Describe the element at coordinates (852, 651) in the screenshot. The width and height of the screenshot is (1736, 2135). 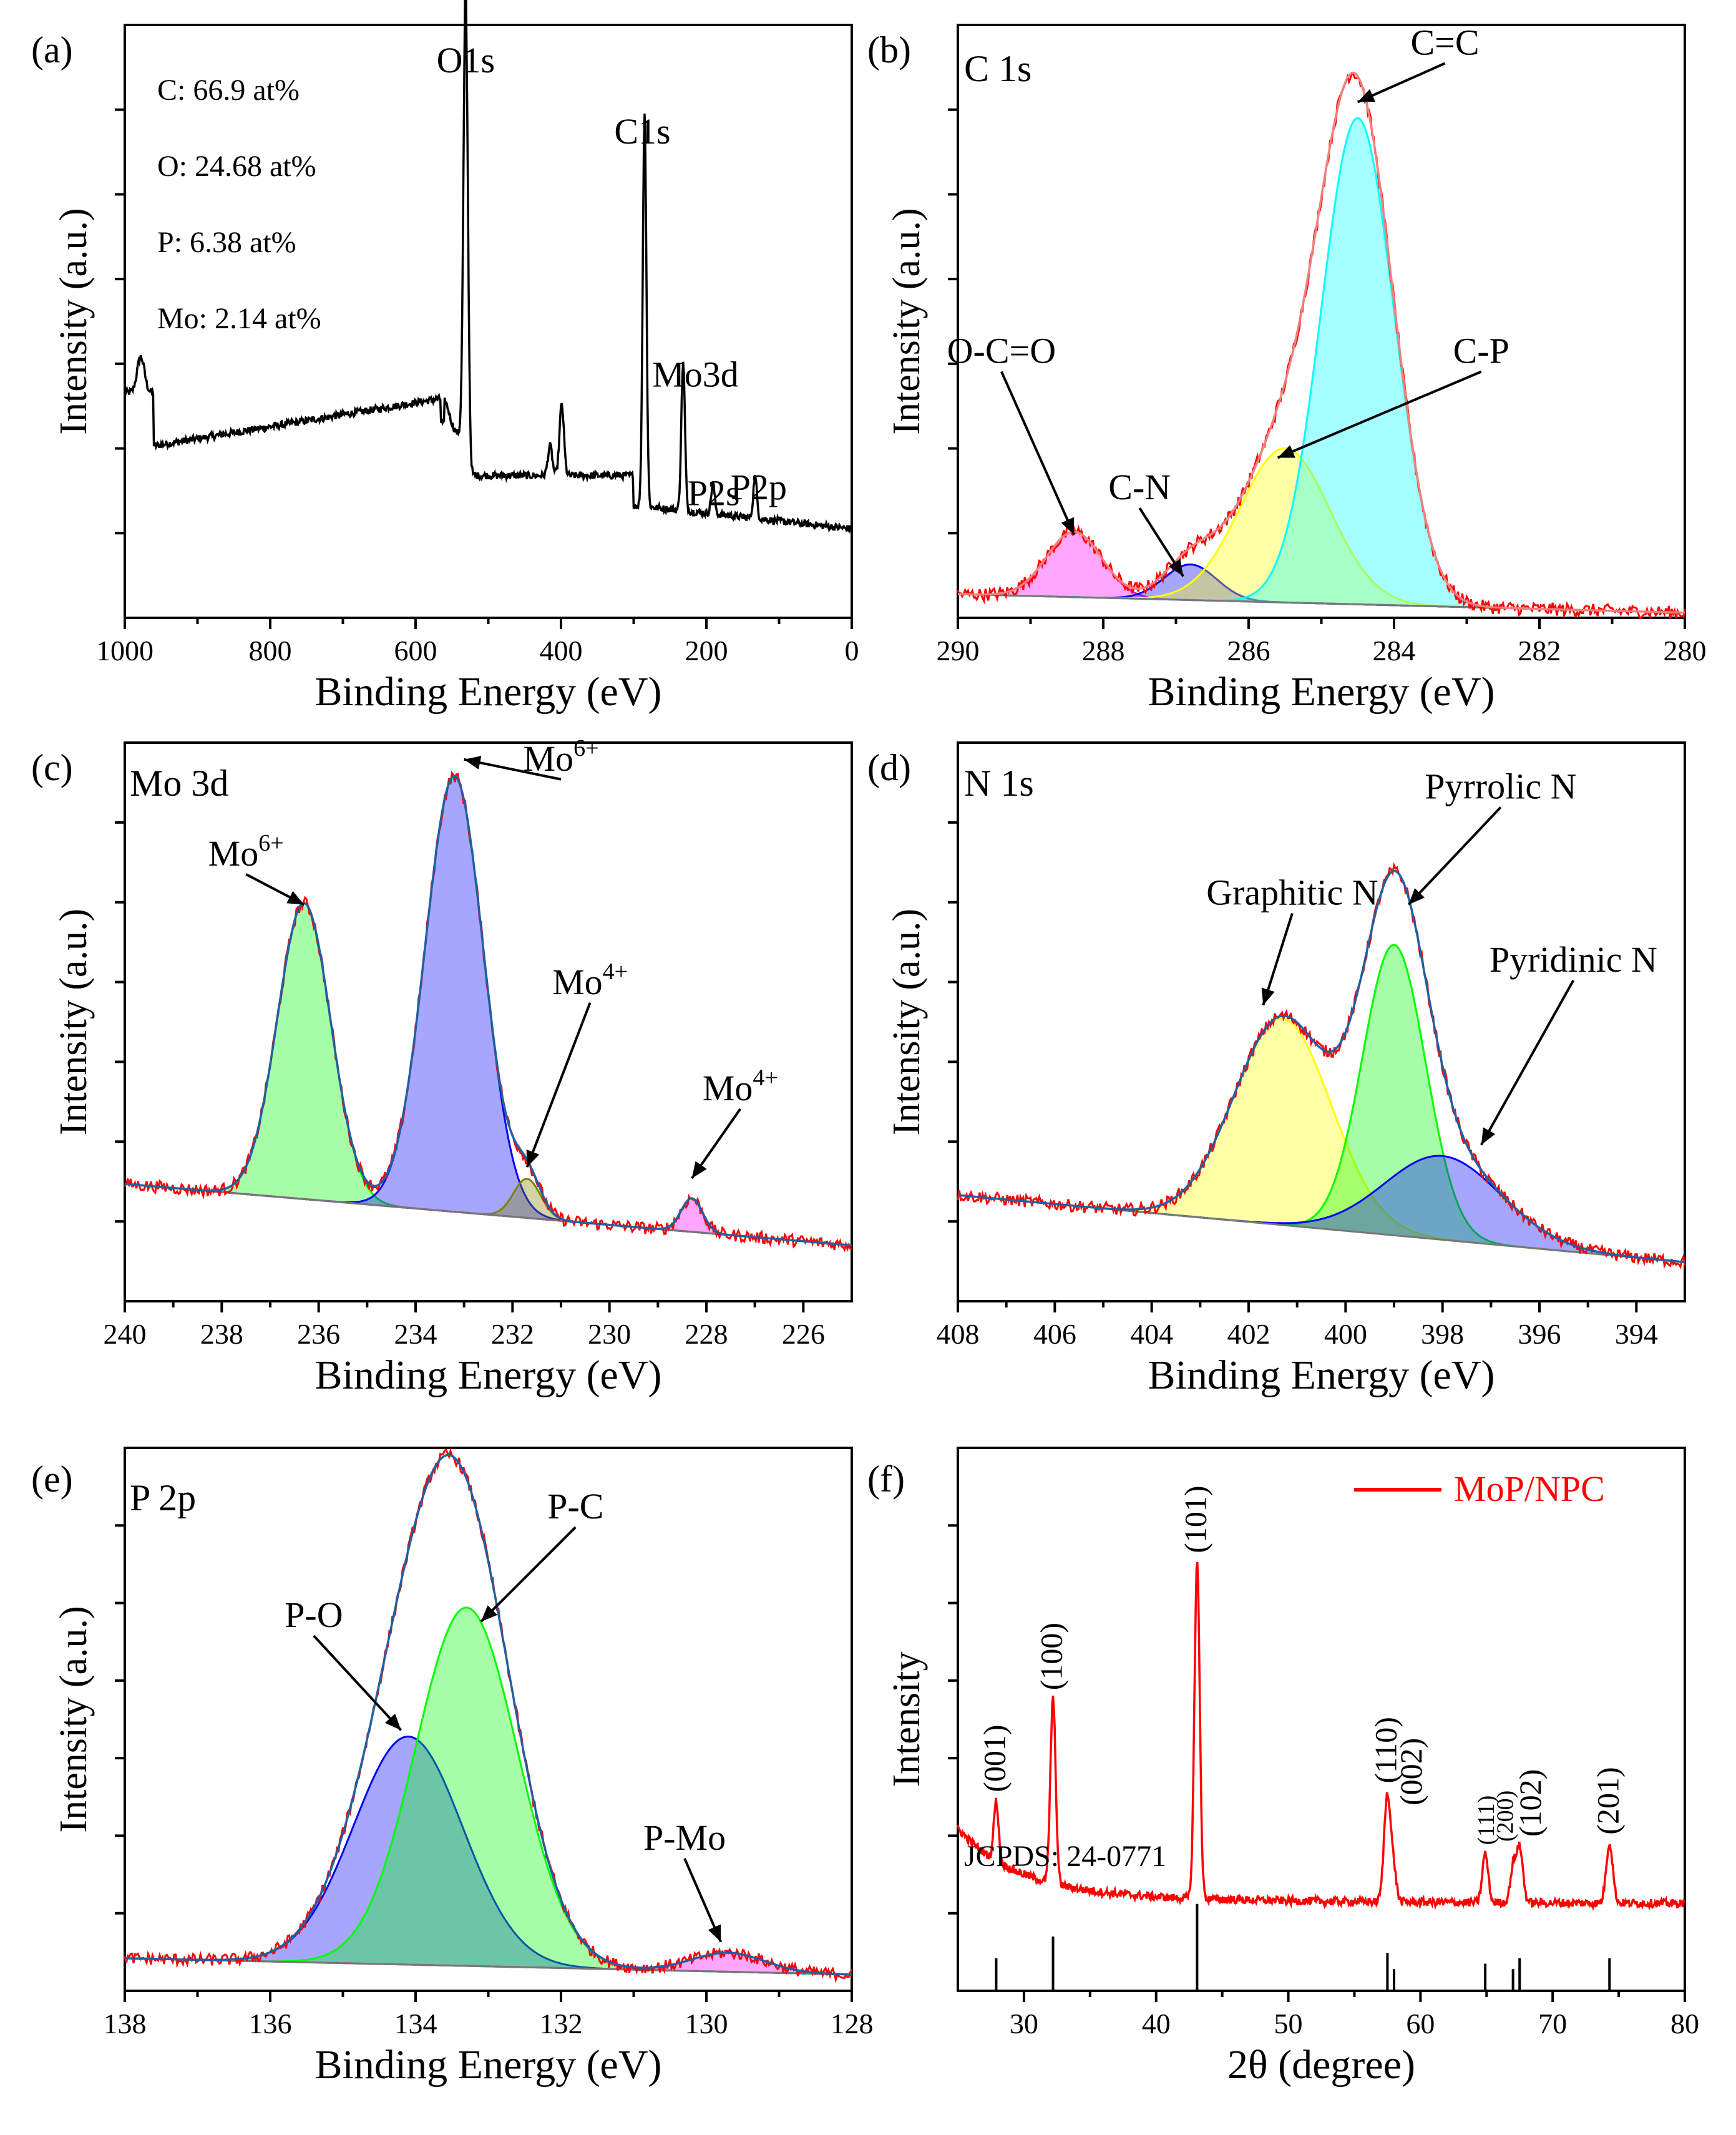
I see `x-tick-label: 0` at that location.